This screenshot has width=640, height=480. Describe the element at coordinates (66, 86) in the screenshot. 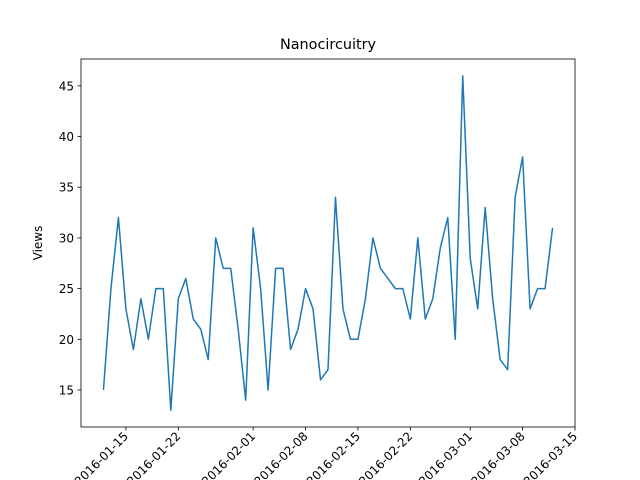

I see `y-tick-label: 45` at that location.